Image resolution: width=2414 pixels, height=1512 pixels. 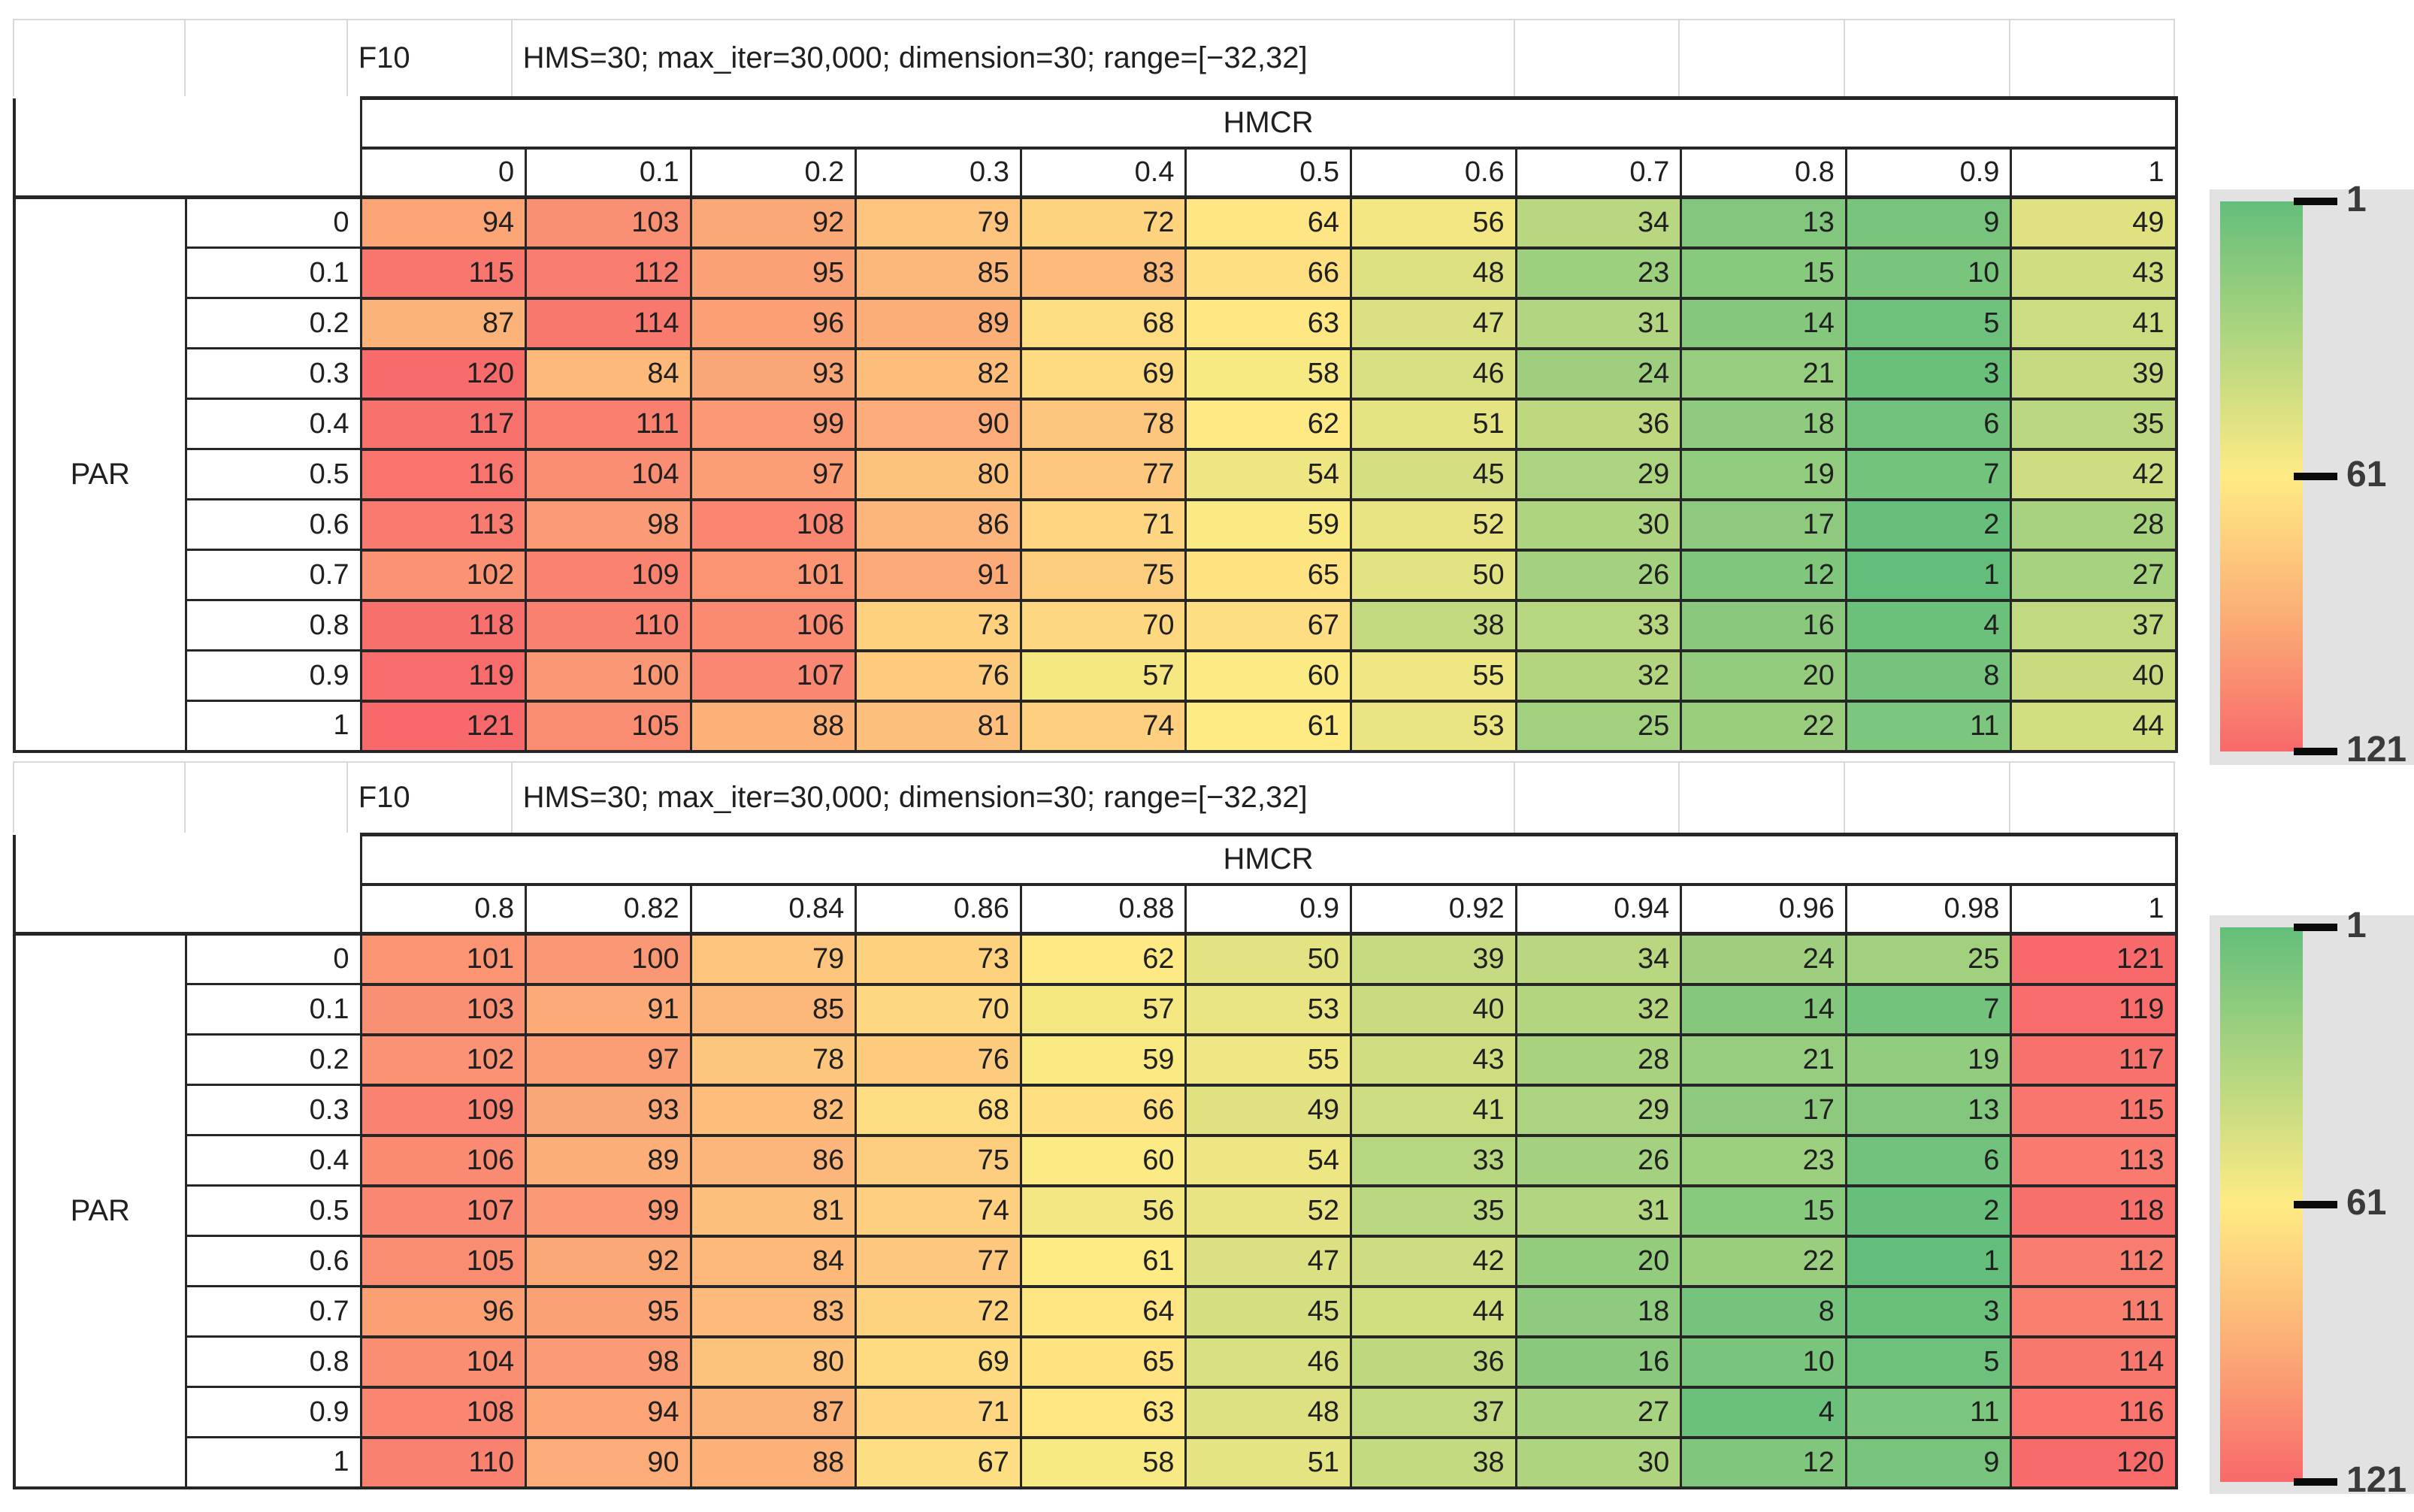 I want to click on heatmap-cell: 40, so click(x=1433, y=1009).